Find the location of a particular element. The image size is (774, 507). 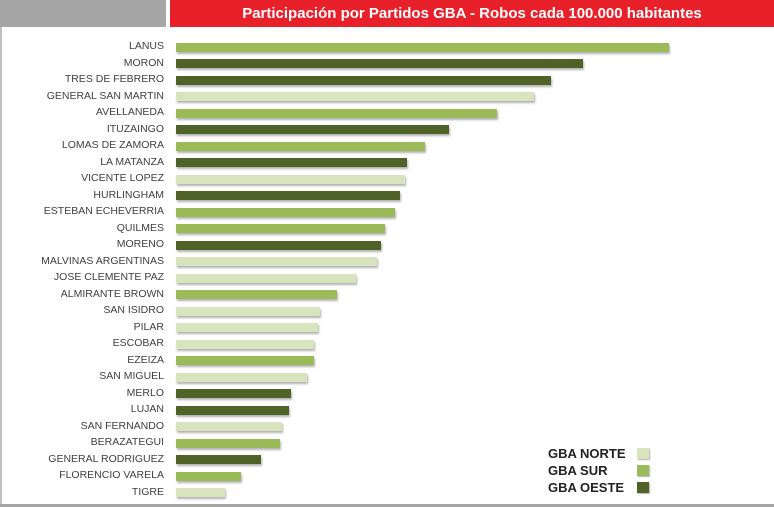

bar-lanus is located at coordinates (422, 47).